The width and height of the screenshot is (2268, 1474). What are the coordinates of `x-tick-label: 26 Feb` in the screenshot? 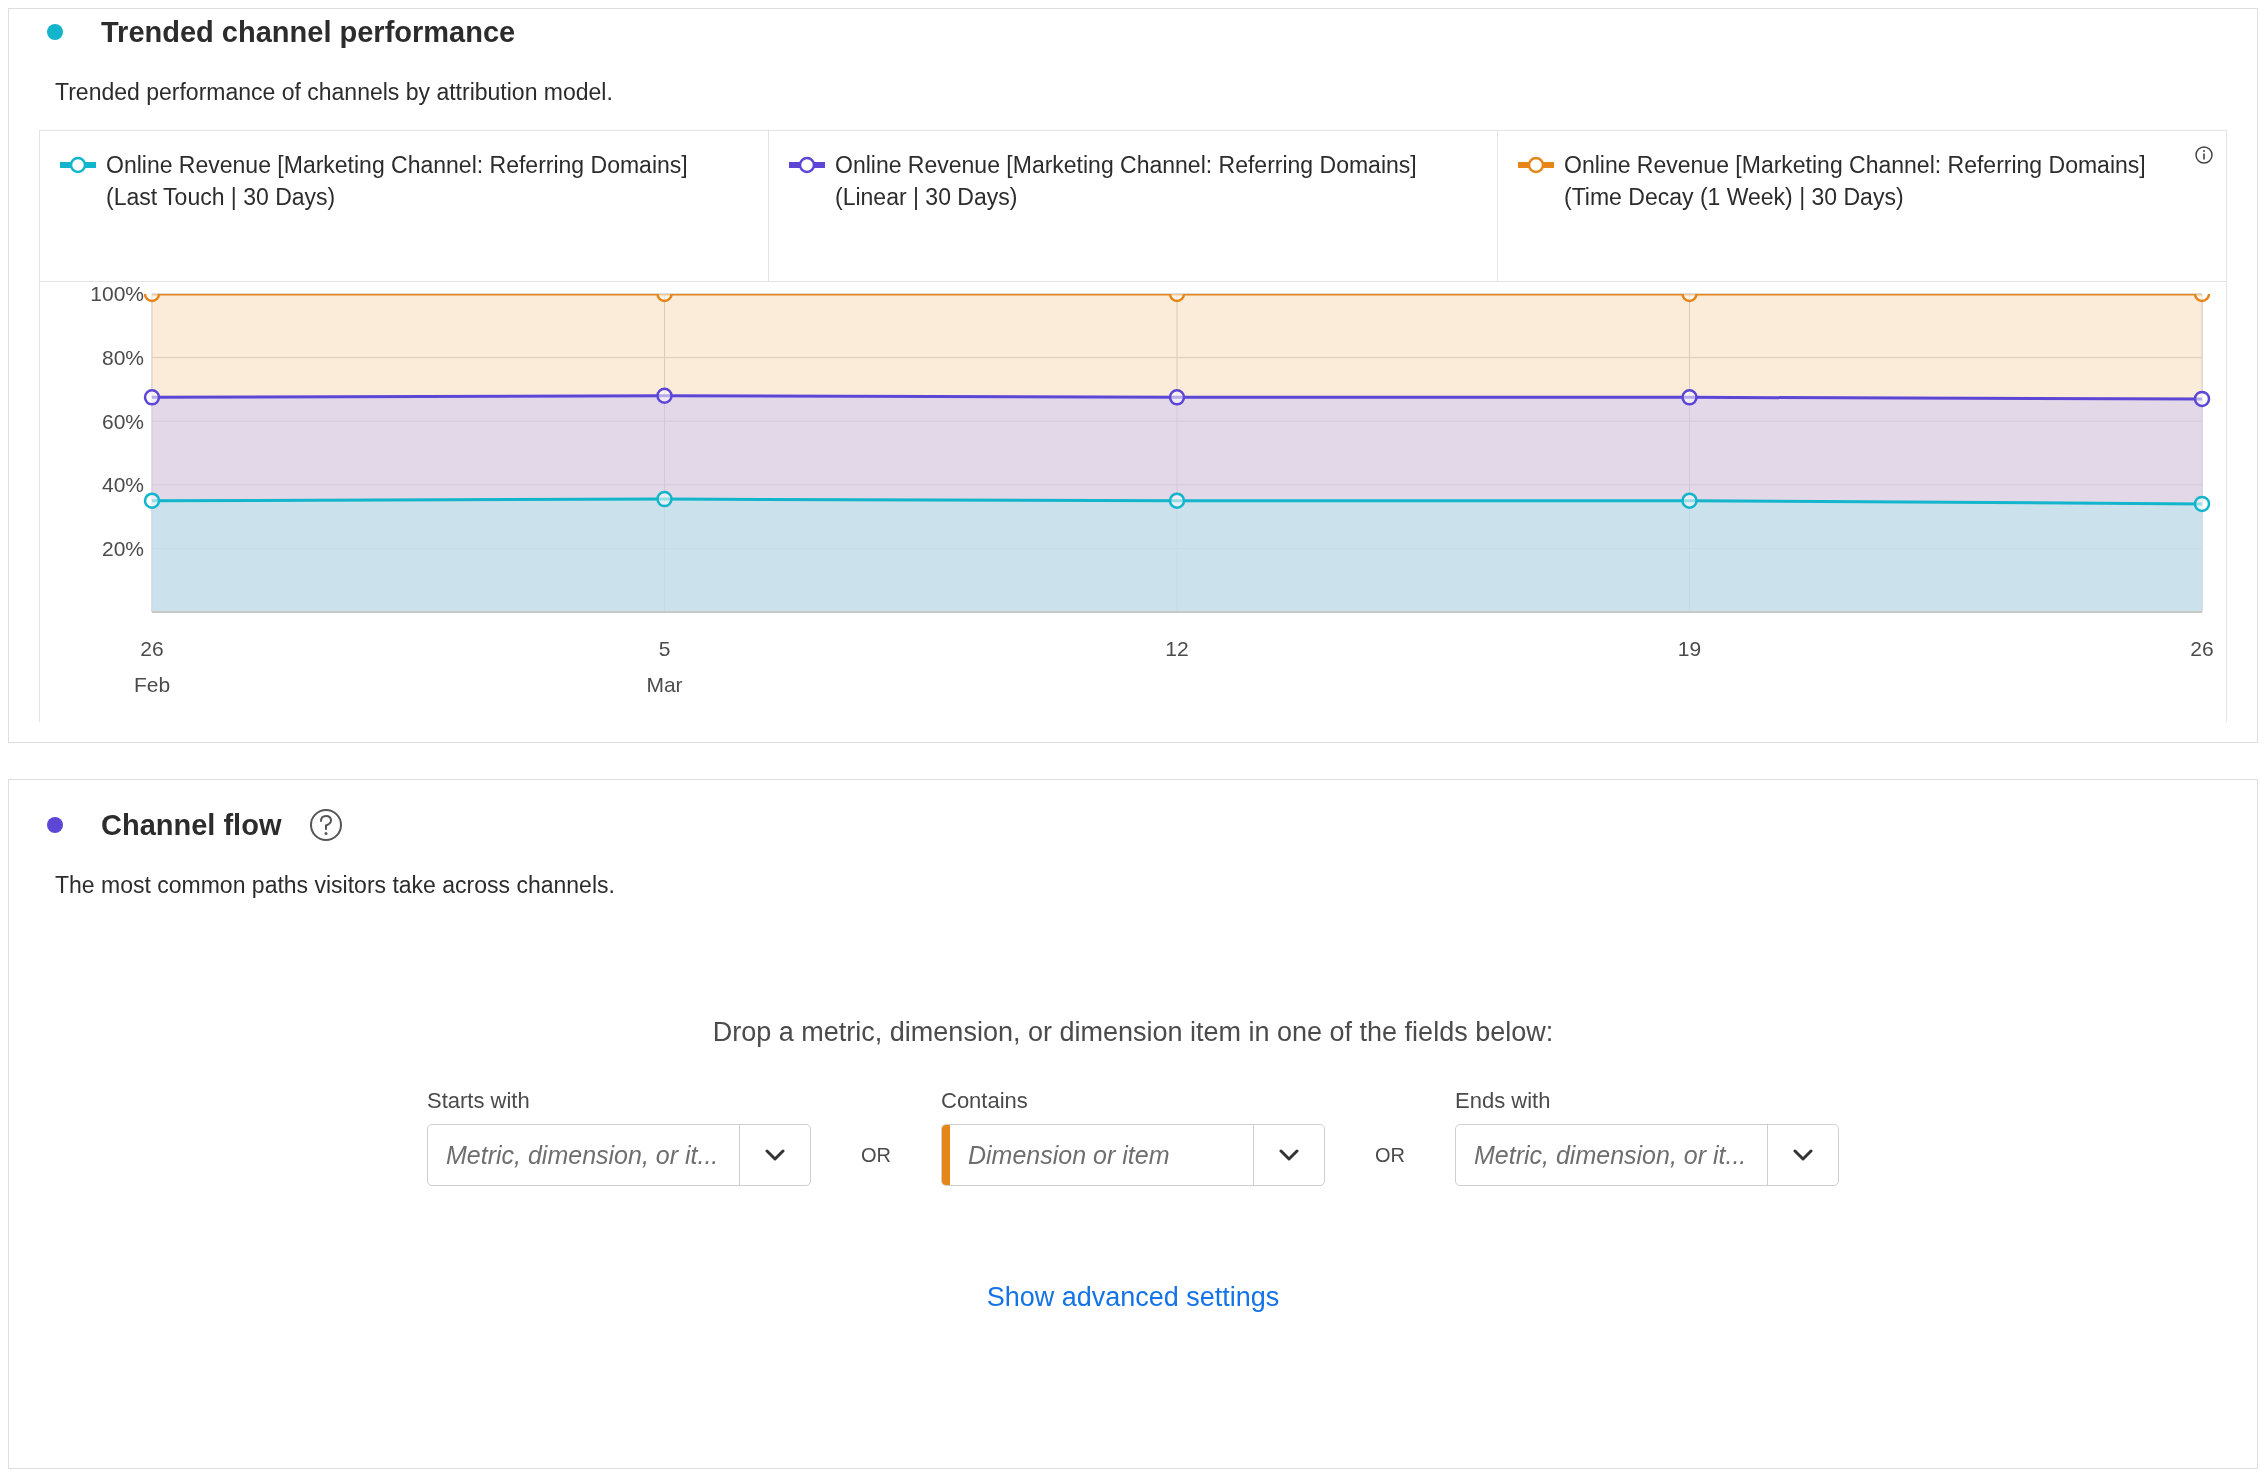 It's located at (152, 666).